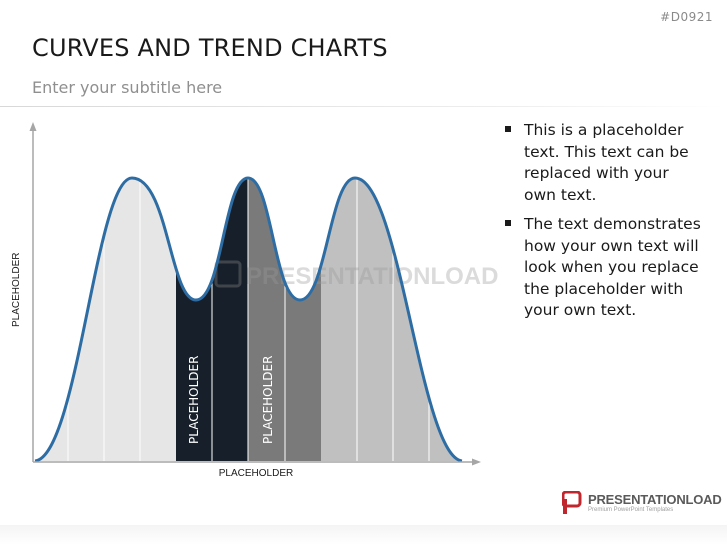  I want to click on logo-brand-text: PRESENTATIONLOAD, so click(655, 499).